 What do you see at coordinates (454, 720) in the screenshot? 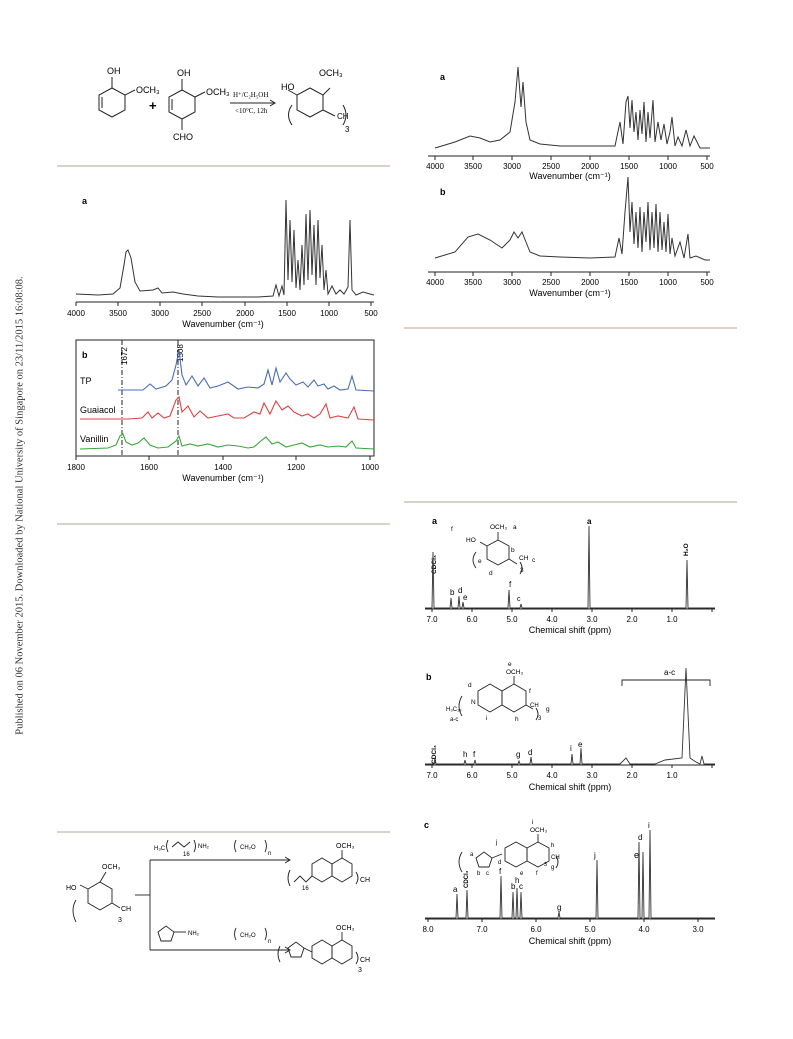
I see `struct-label: a-c` at bounding box center [454, 720].